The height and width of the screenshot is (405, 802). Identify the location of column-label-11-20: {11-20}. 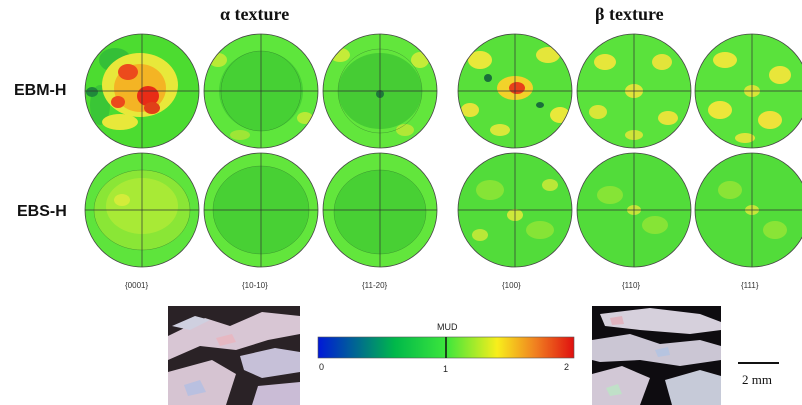
(375, 285).